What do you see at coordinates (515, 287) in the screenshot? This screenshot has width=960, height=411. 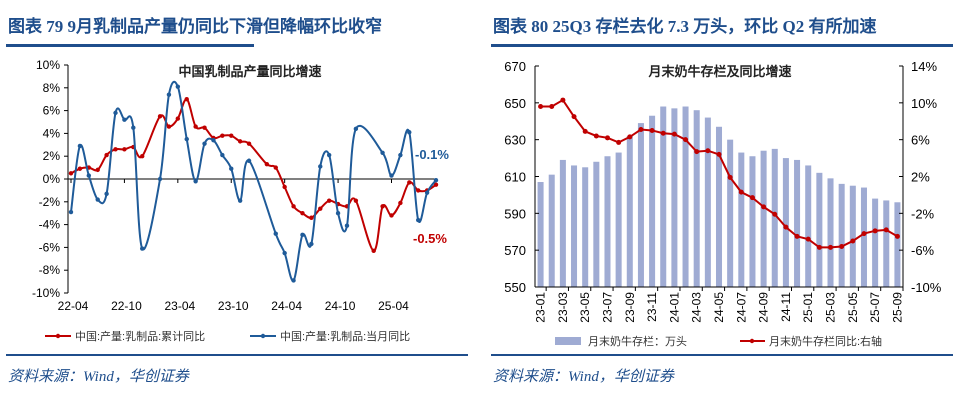 I see `left-axis-tick-label: 550` at bounding box center [515, 287].